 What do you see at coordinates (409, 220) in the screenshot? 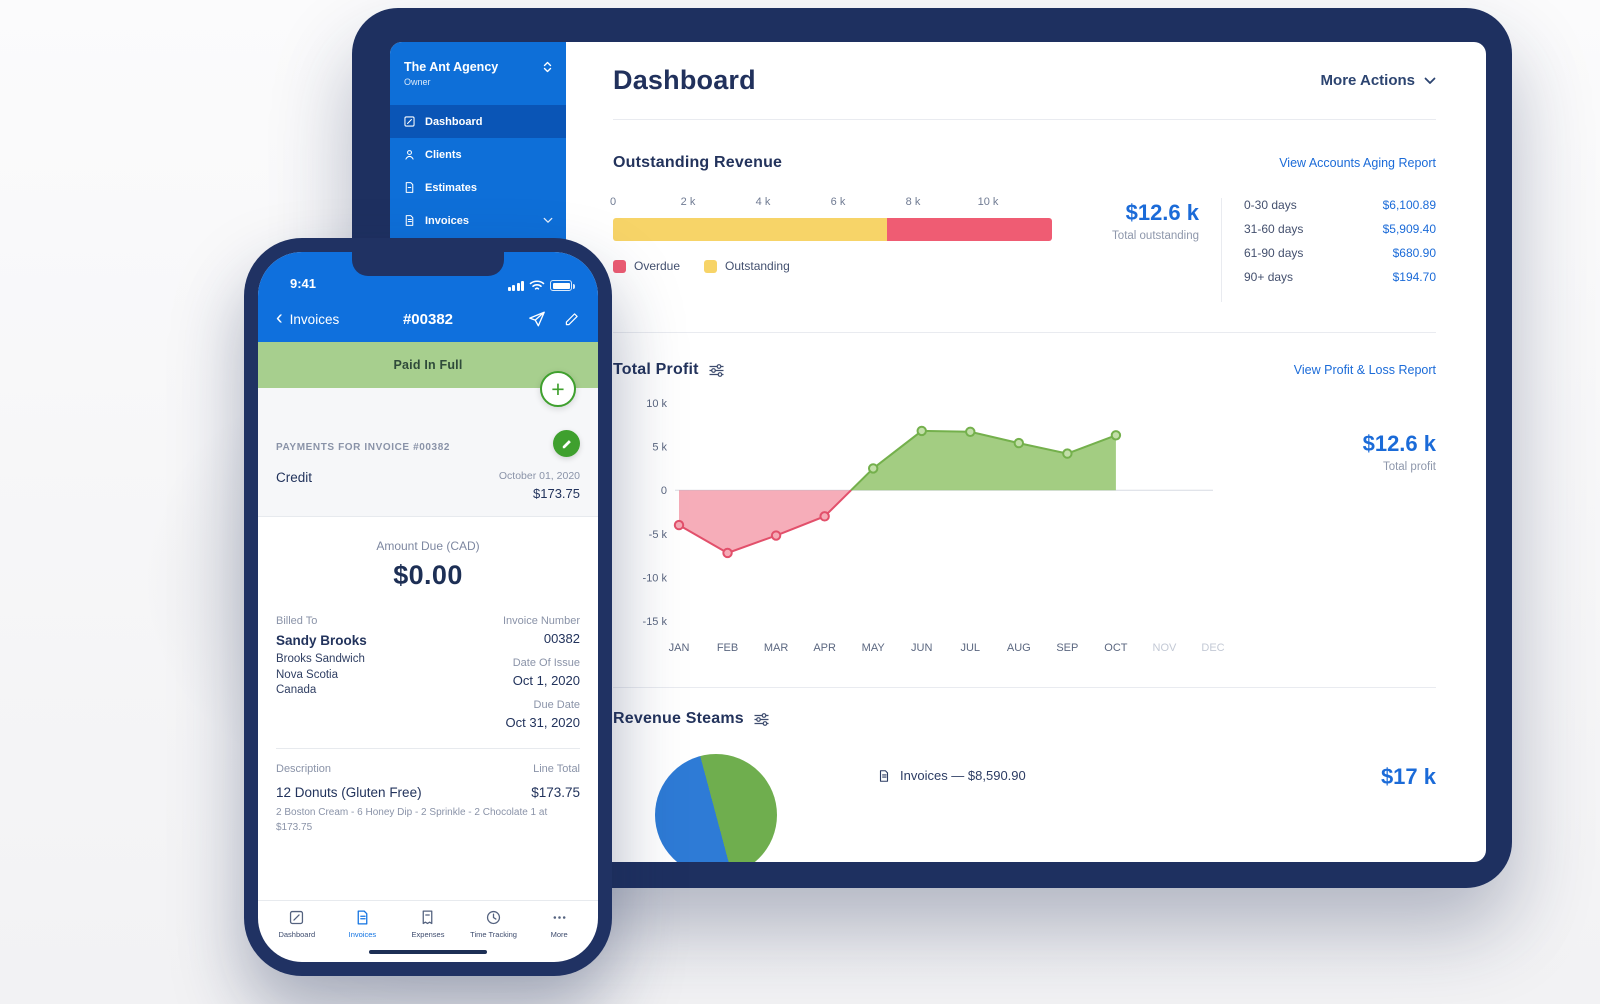
I see `invoices-icon` at bounding box center [409, 220].